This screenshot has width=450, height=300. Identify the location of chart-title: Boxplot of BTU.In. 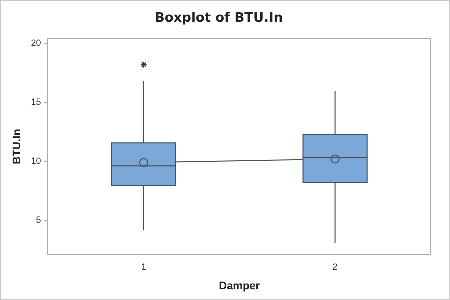
(219, 18).